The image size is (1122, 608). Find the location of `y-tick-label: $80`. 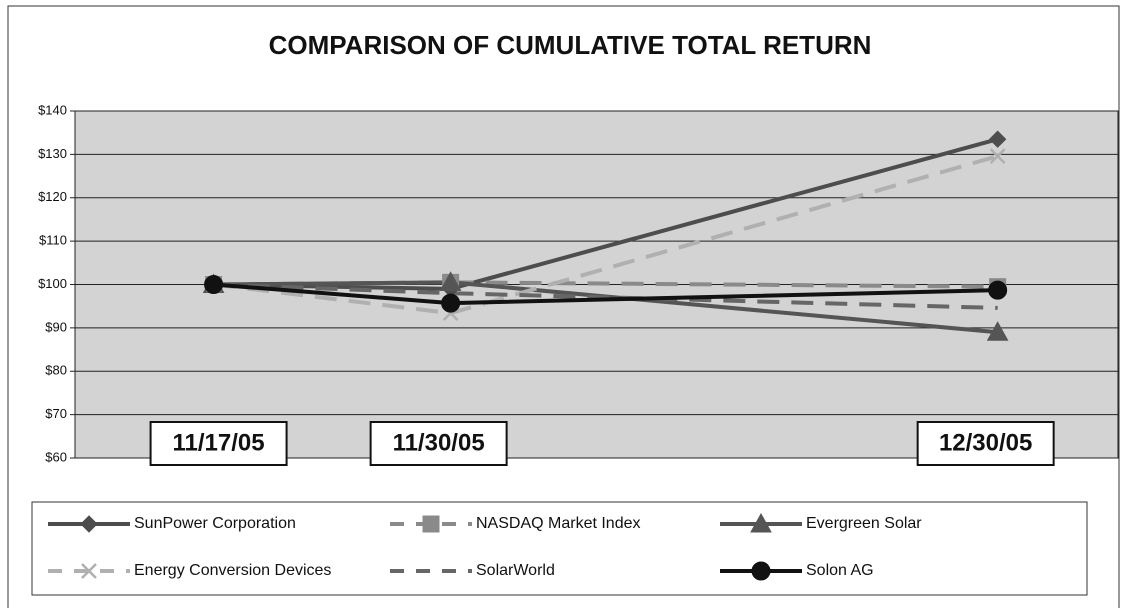

y-tick-label: $80 is located at coordinates (56, 370).